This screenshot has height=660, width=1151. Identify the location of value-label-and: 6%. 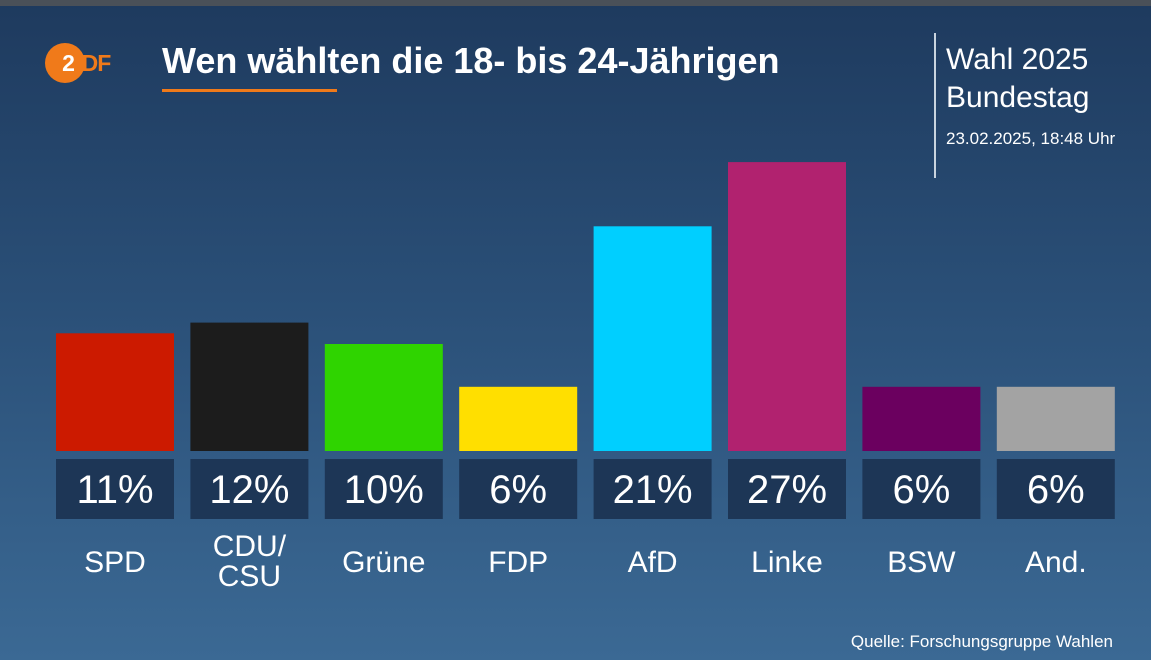
(1056, 490).